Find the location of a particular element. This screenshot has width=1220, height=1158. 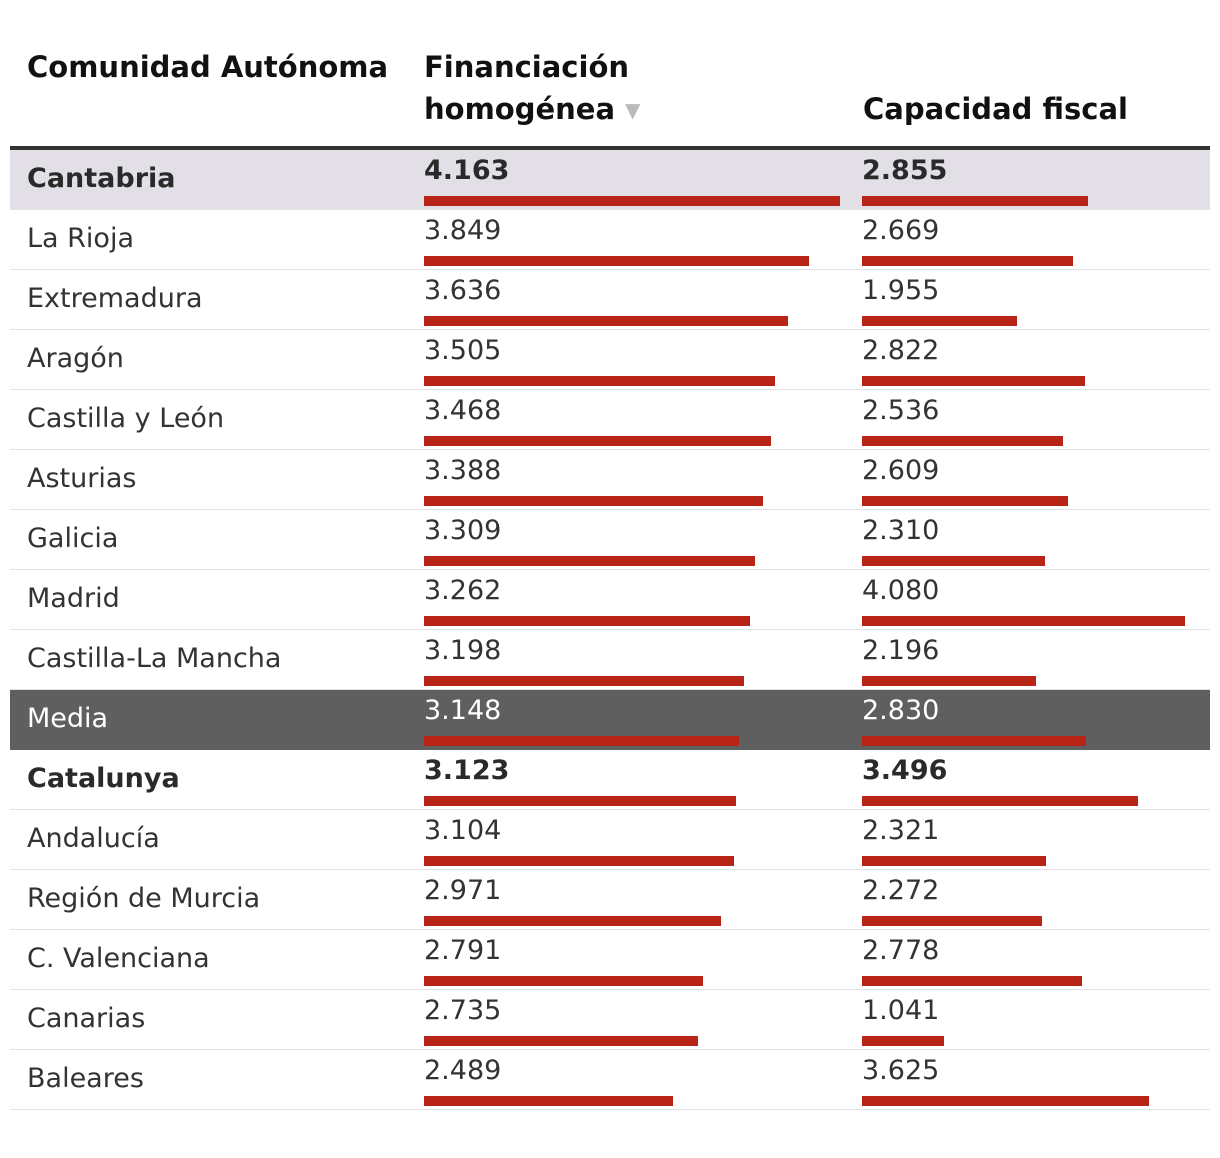

region-name: Canarias is located at coordinates (86, 1018).